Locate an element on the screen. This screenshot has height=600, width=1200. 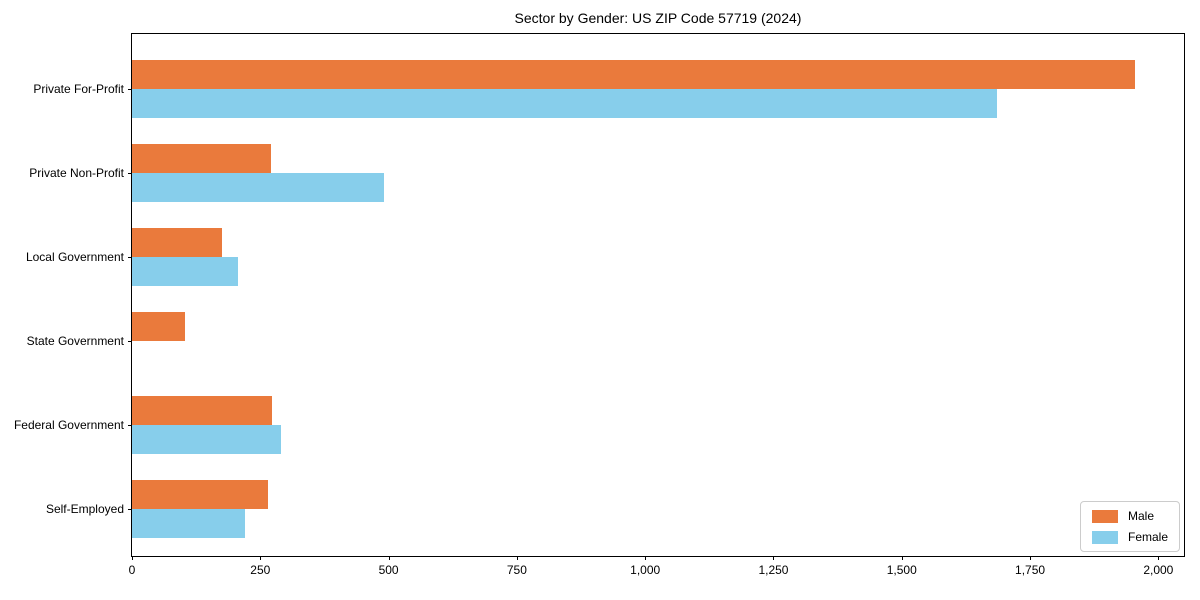
y-tick-label: Local Government is located at coordinates (74, 257).